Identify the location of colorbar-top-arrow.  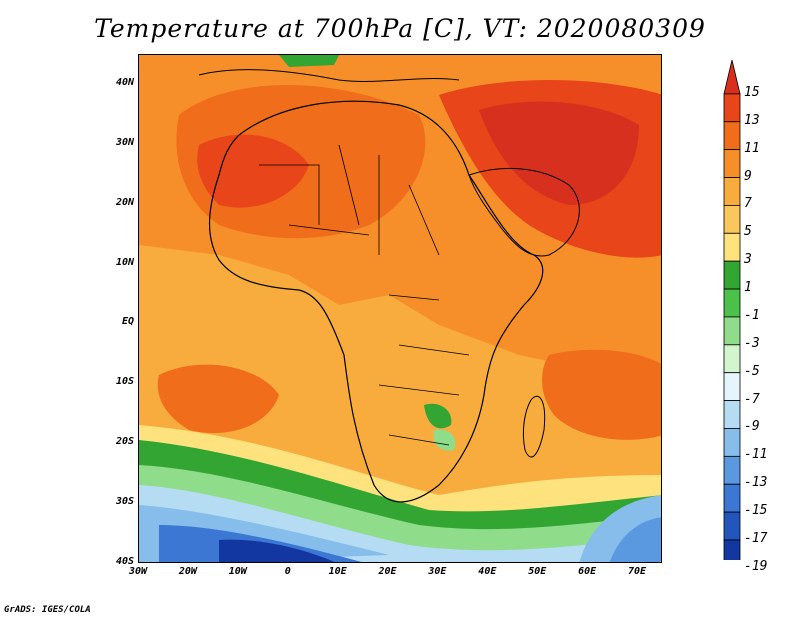
(732, 77).